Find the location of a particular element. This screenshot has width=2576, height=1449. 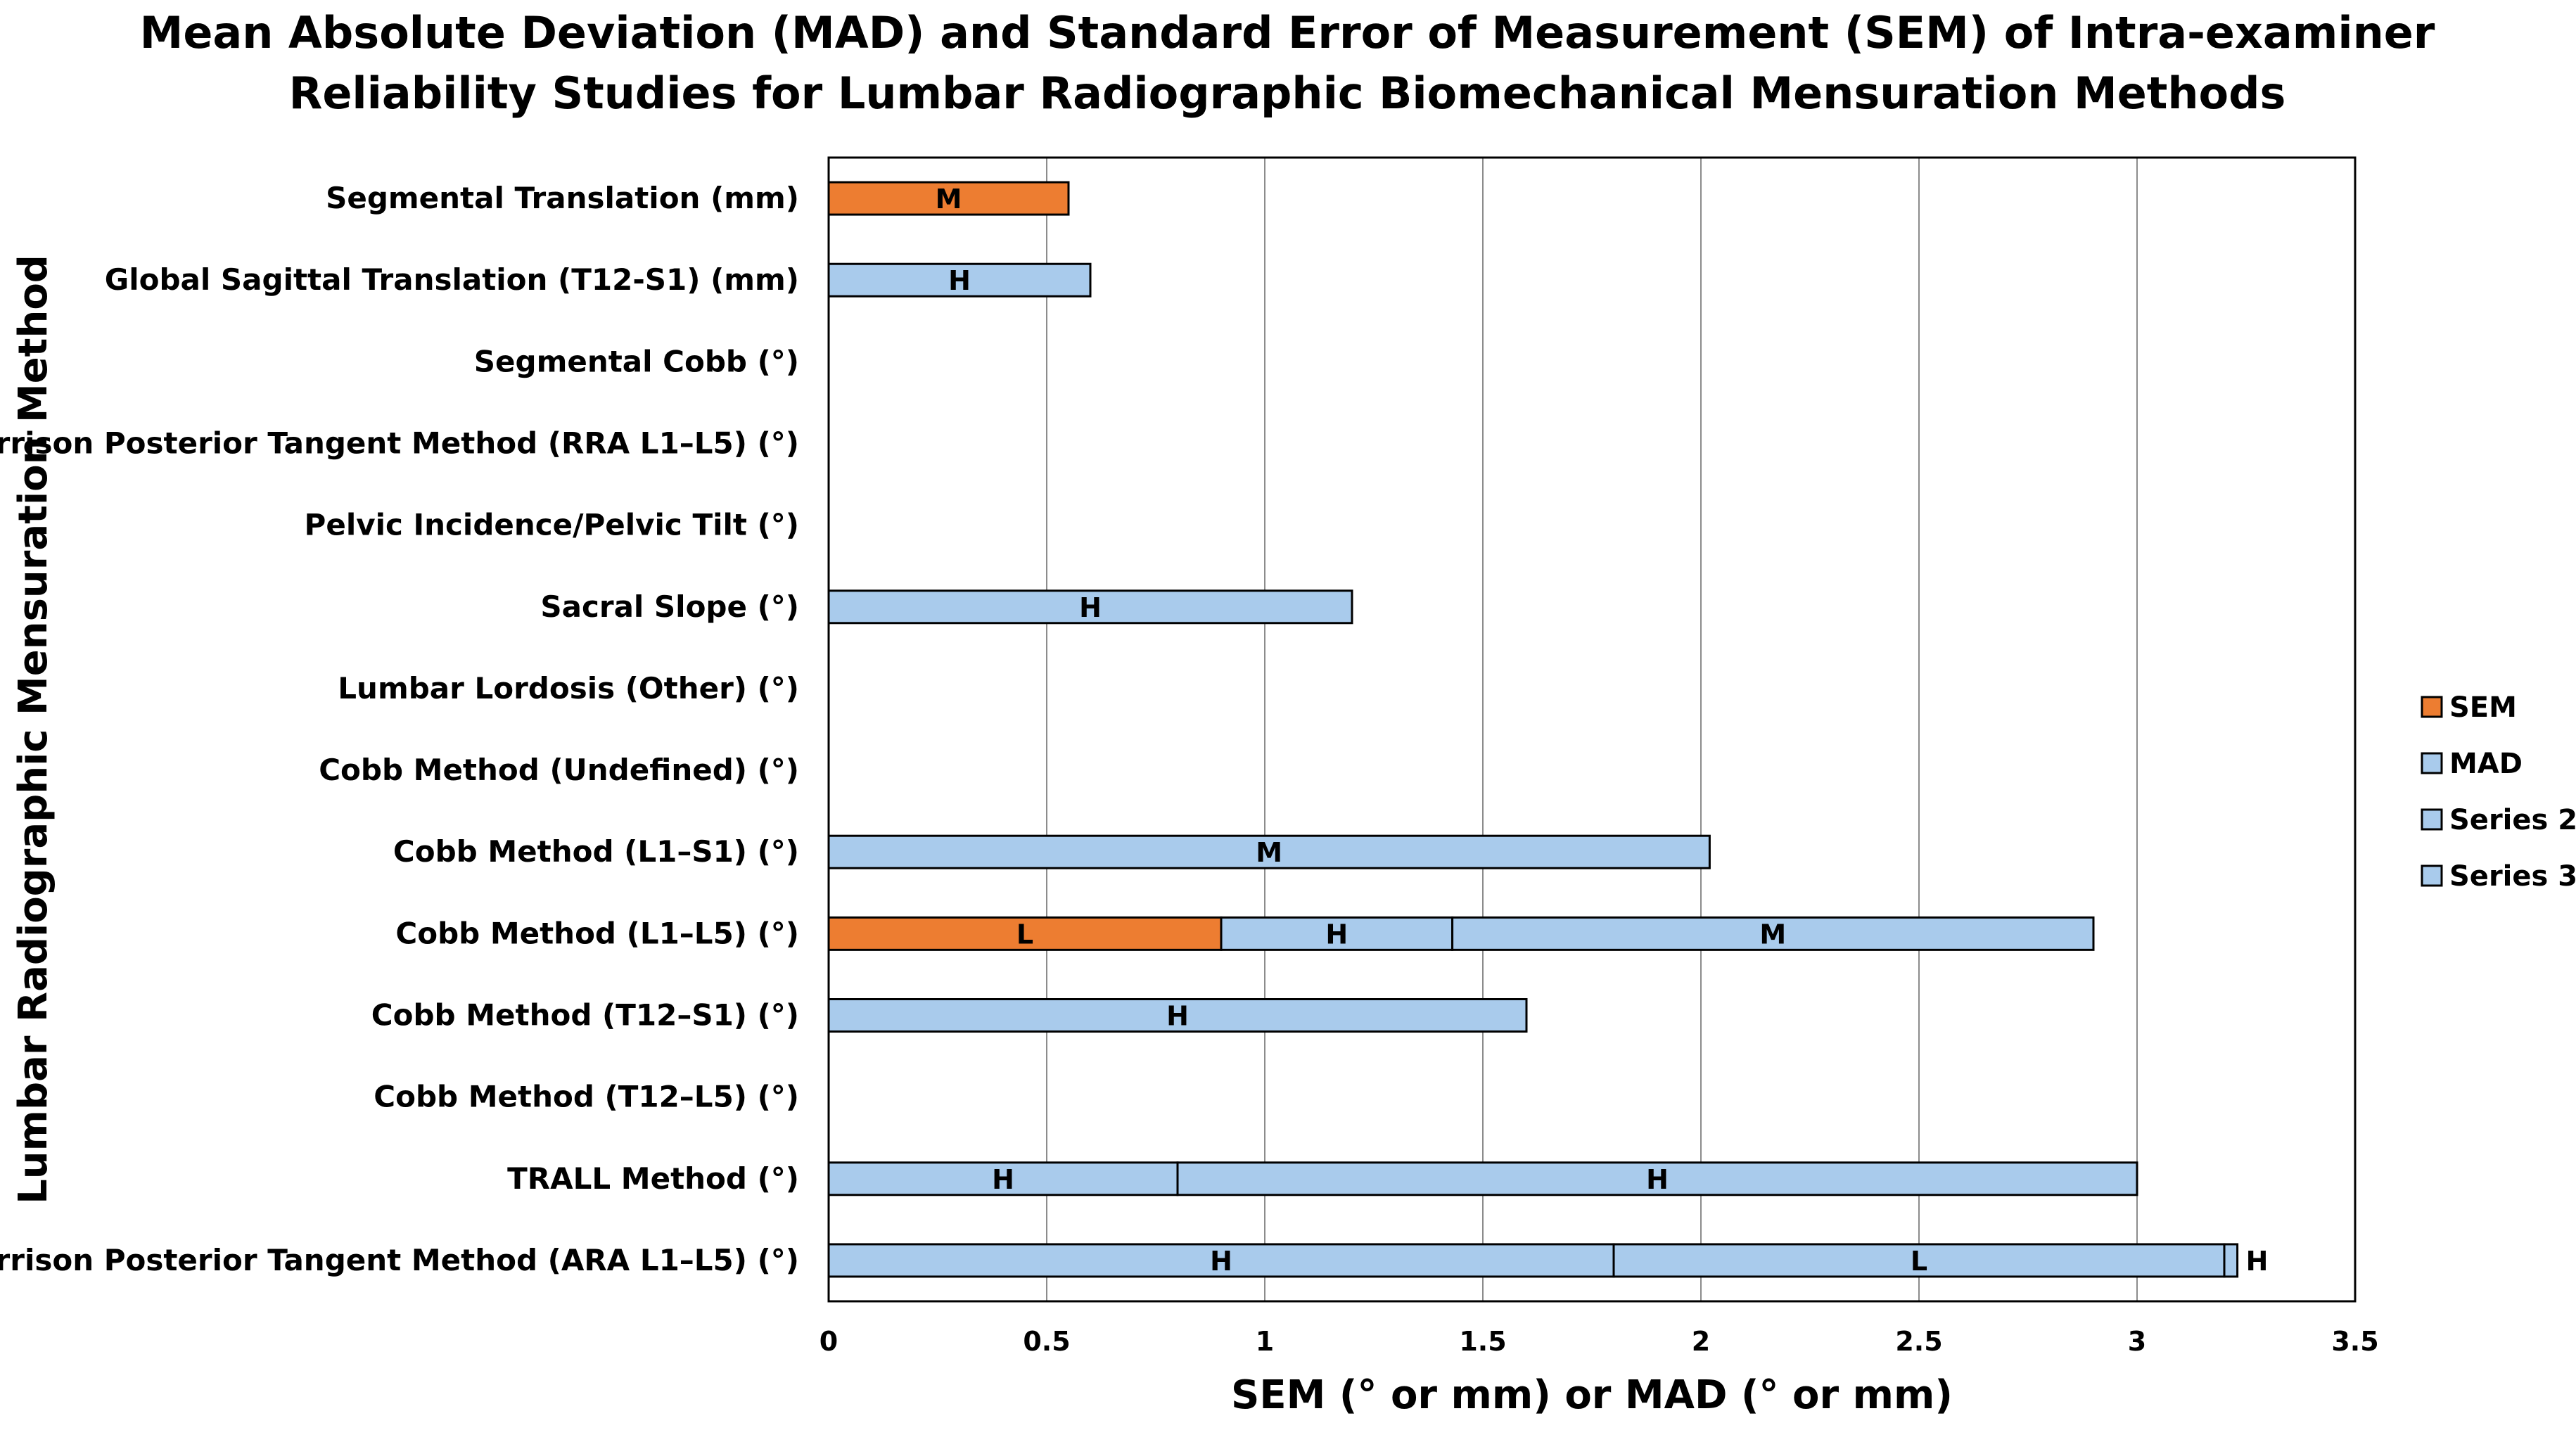

x-tick-label: 3 is located at coordinates (2137, 1341).